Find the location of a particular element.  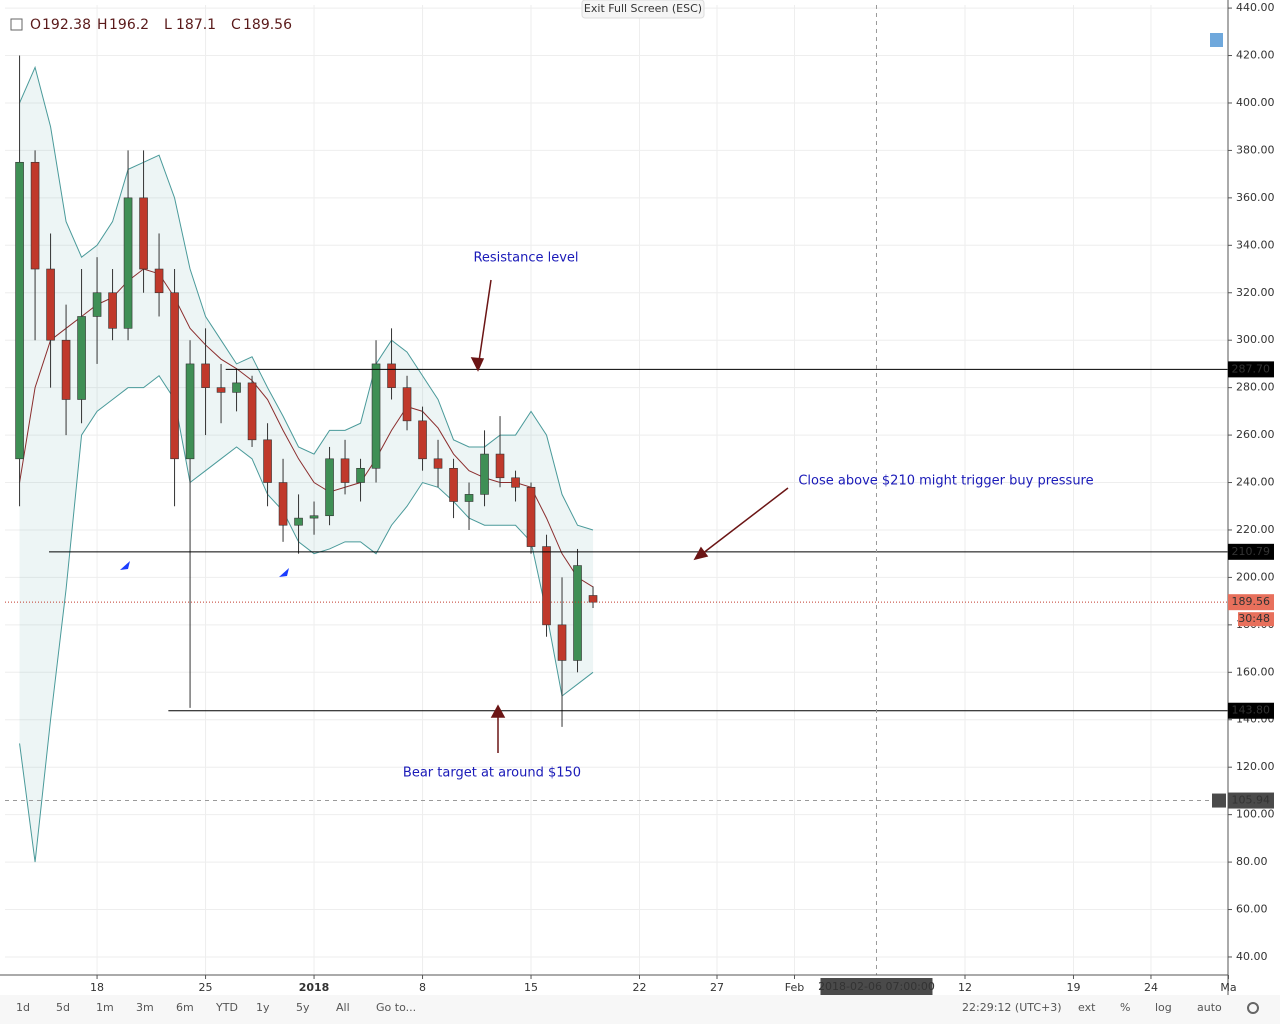

x-tick-label: 24 is located at coordinates (1151, 987).